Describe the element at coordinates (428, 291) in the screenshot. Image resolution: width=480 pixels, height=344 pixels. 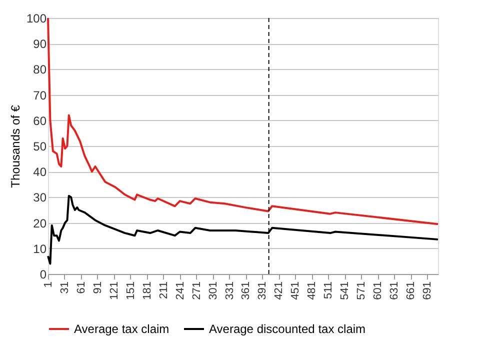
I see `x-tick-label: 691` at that location.